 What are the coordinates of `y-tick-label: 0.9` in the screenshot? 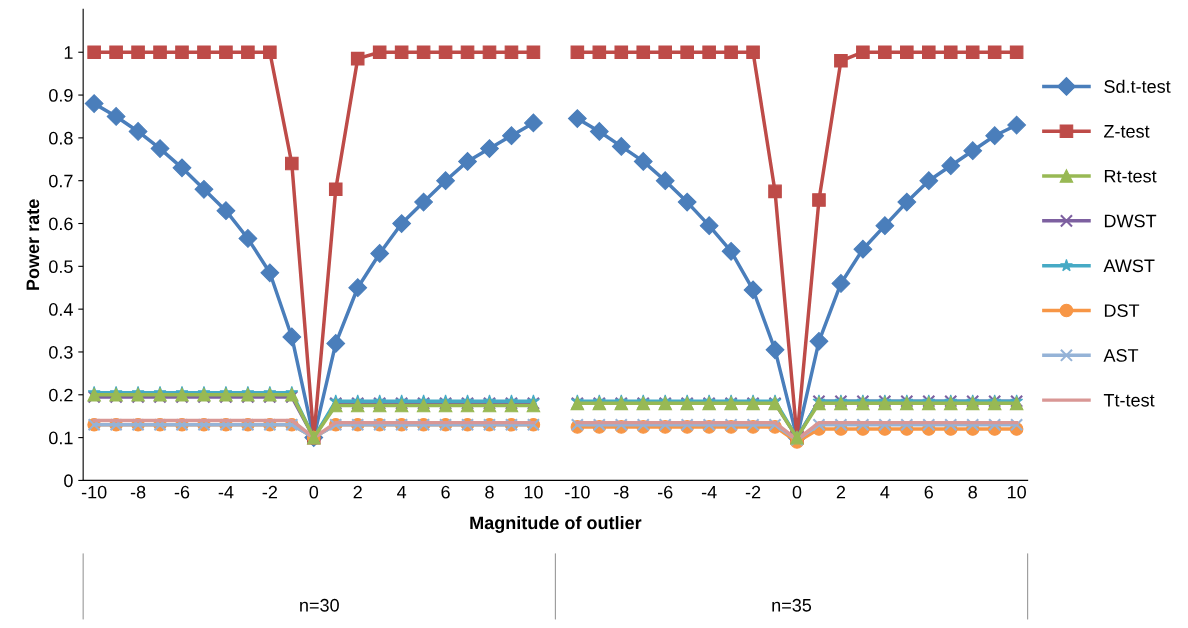 It's located at (61, 95).